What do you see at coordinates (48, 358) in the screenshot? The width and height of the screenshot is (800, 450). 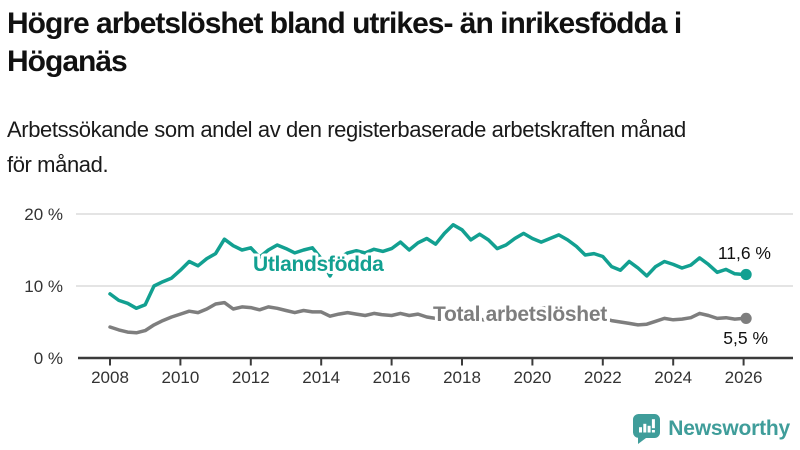 I see `y-tick-label: 0 %` at bounding box center [48, 358].